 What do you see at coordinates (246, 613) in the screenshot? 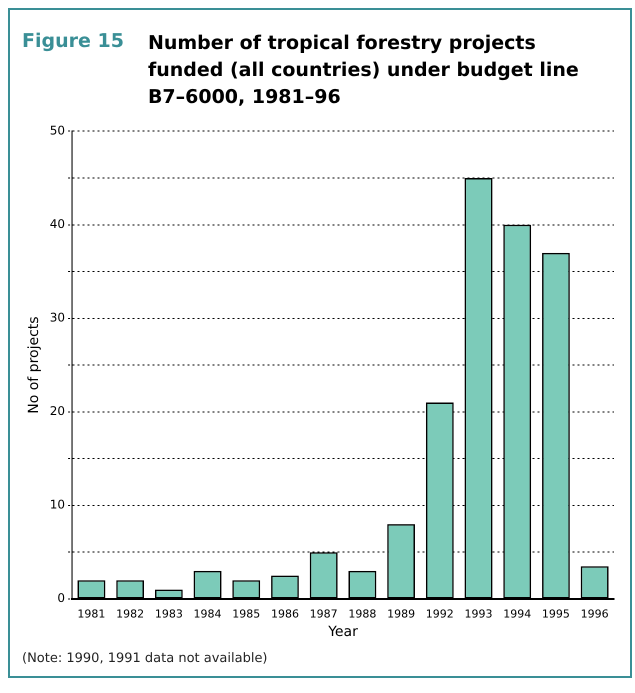
I see `x-tick-label: 1985` at bounding box center [246, 613].